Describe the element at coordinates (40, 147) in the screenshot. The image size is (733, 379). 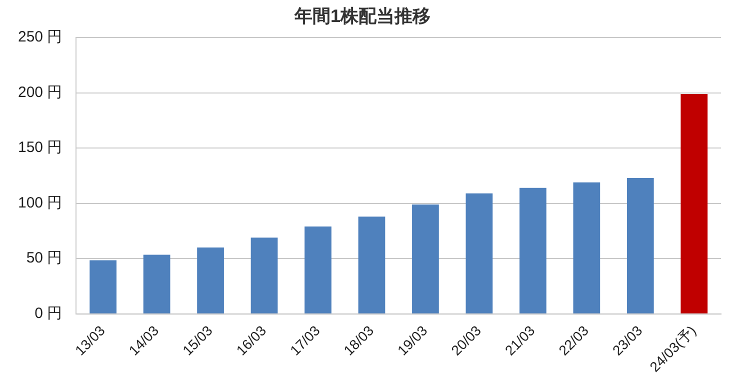
I see `y-tick-label: 150 円` at that location.